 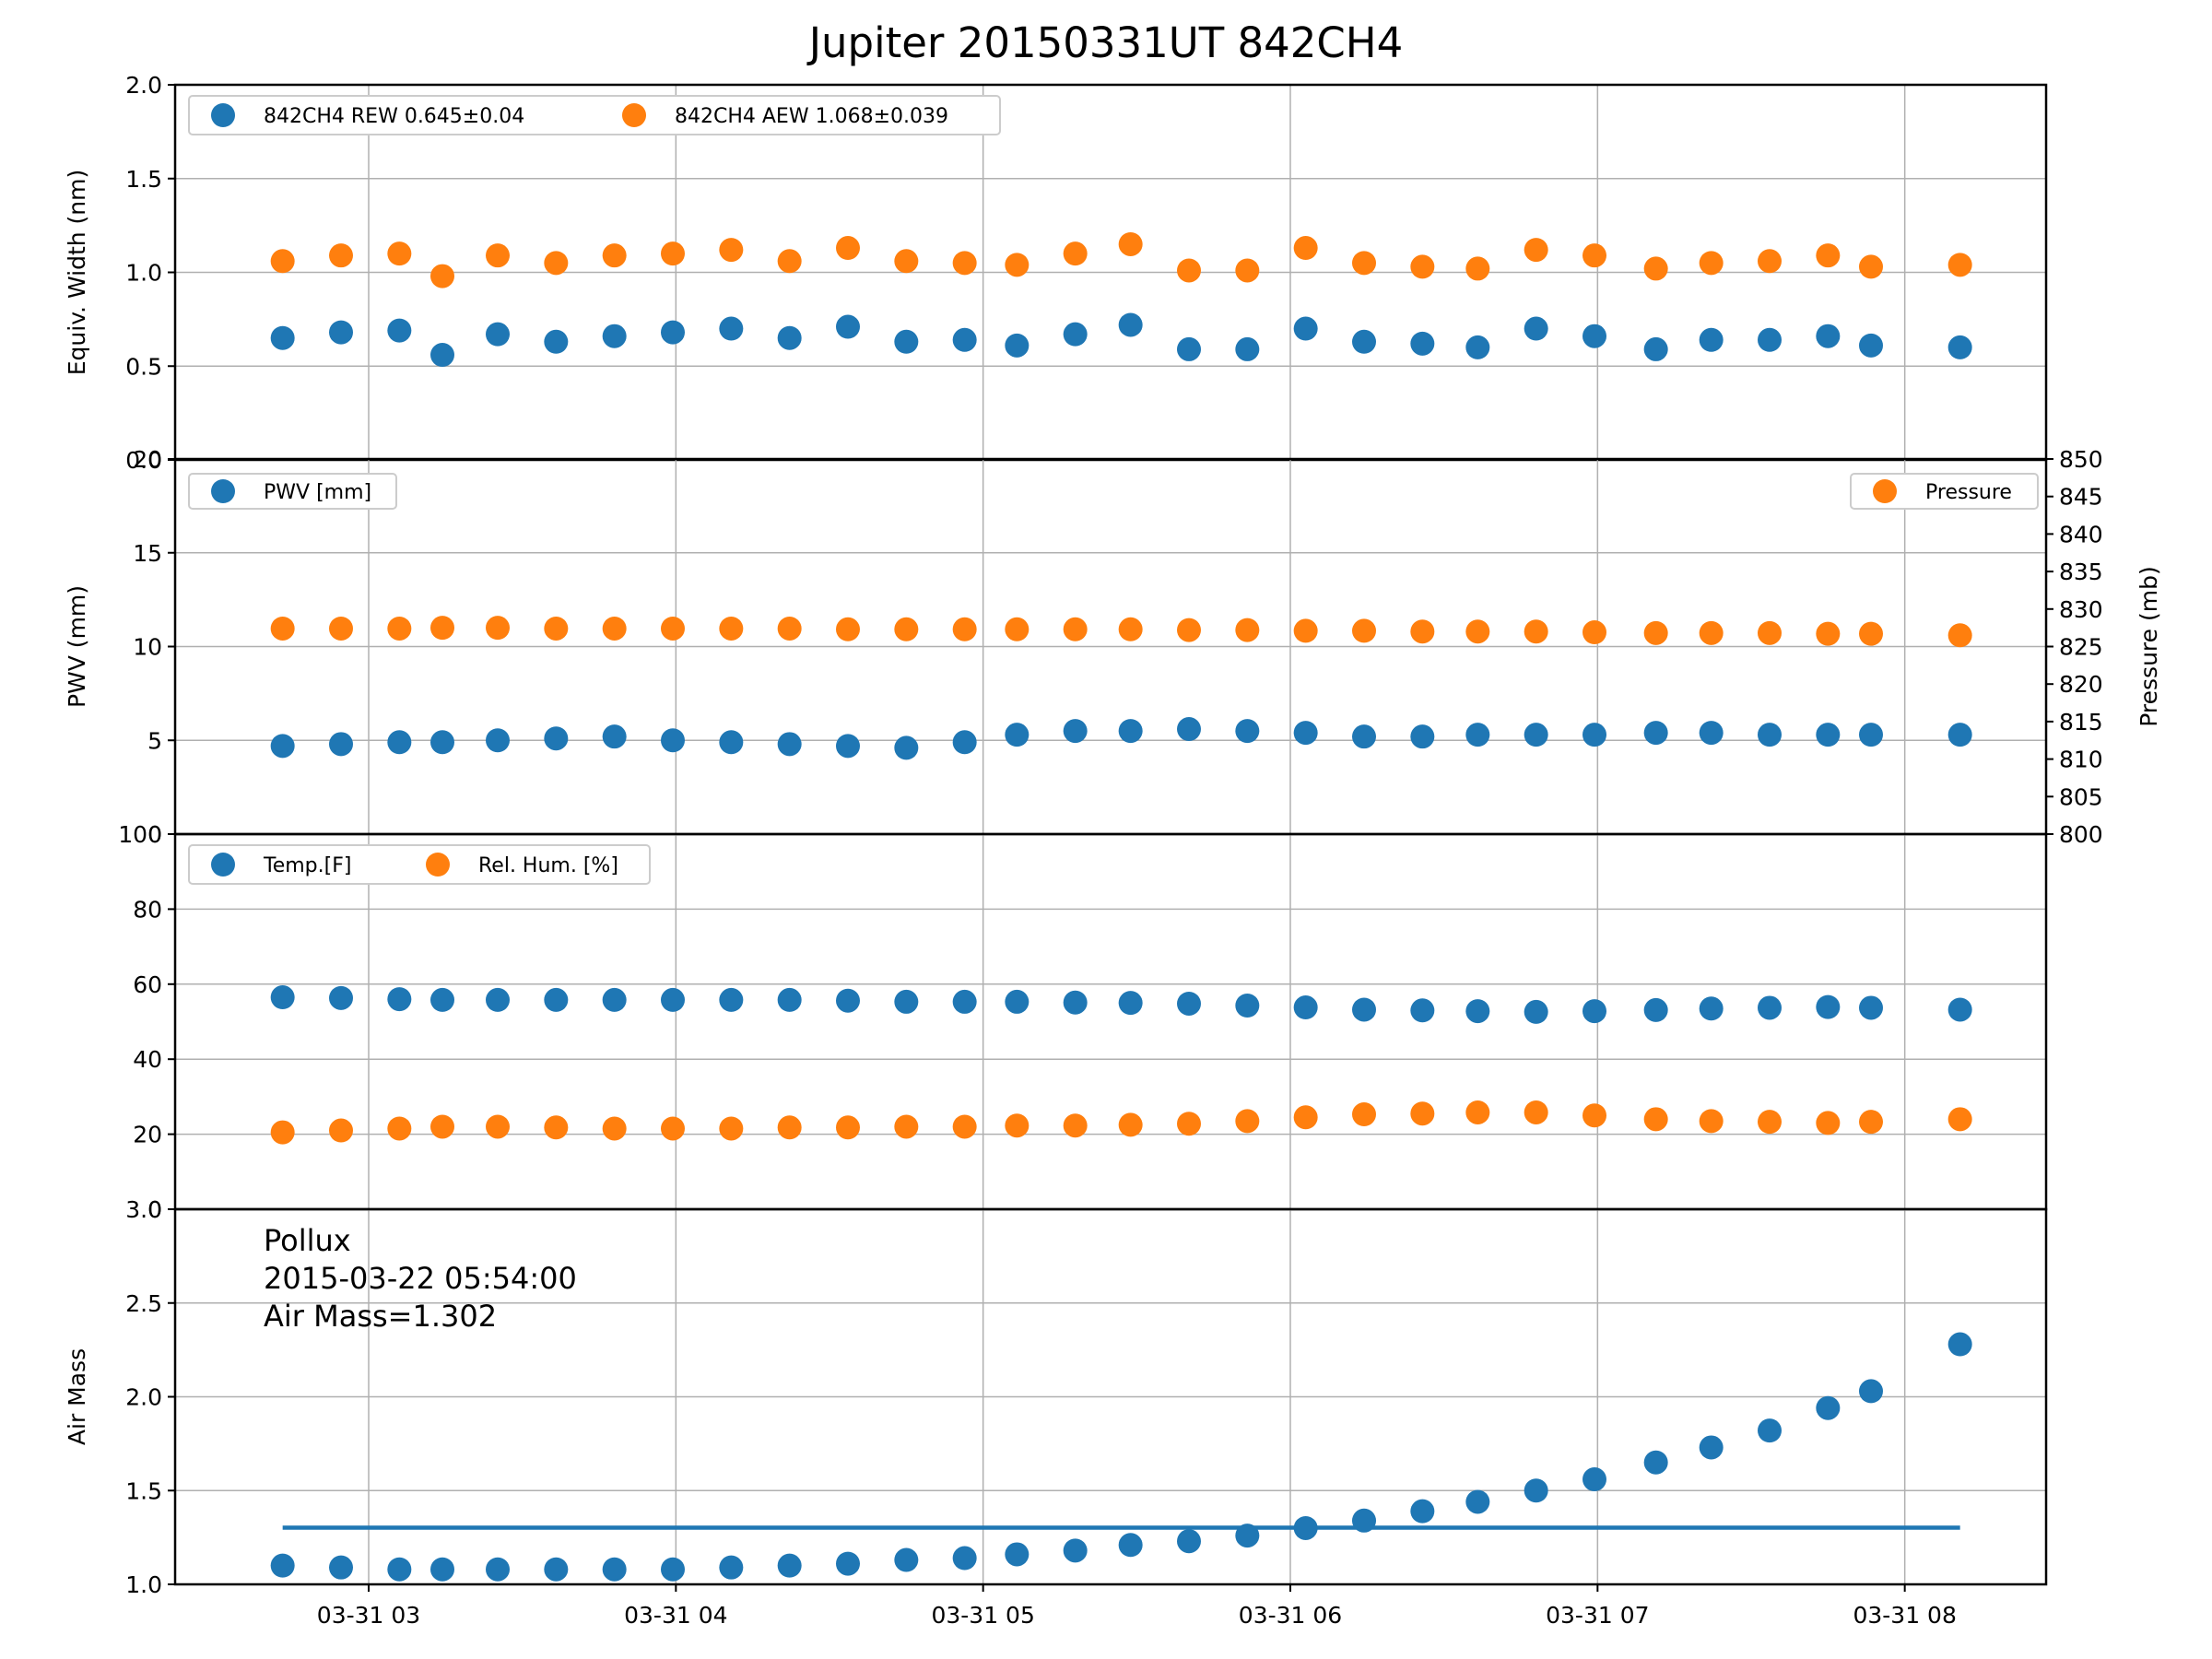 What do you see at coordinates (307, 1240) in the screenshot?
I see `annotation-line: Pollux` at bounding box center [307, 1240].